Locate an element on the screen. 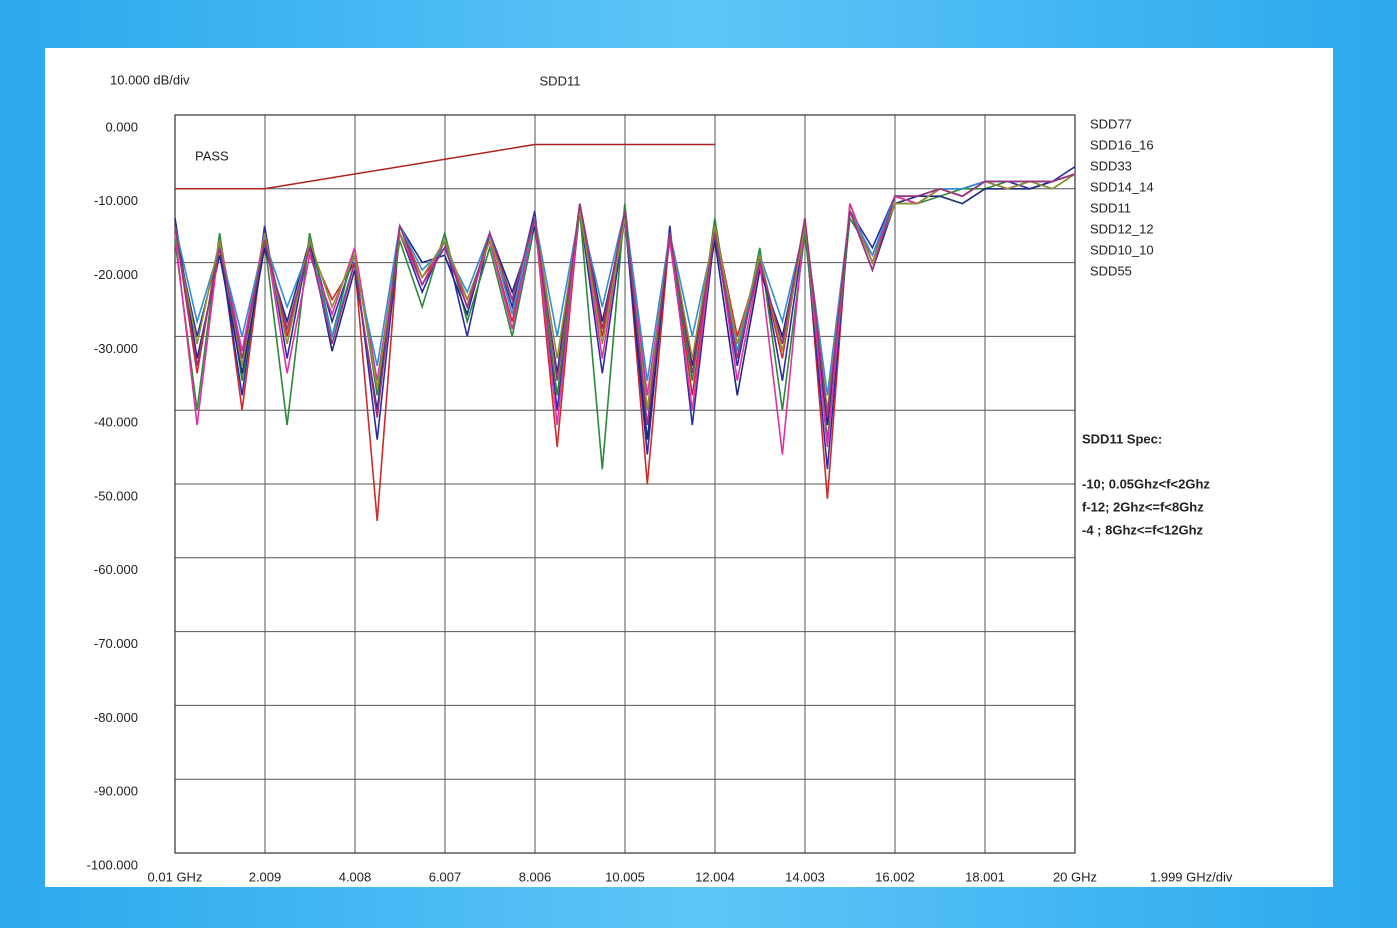 Image resolution: width=1397 pixels, height=928 pixels. x-tick-label: 8.006 is located at coordinates (535, 876).